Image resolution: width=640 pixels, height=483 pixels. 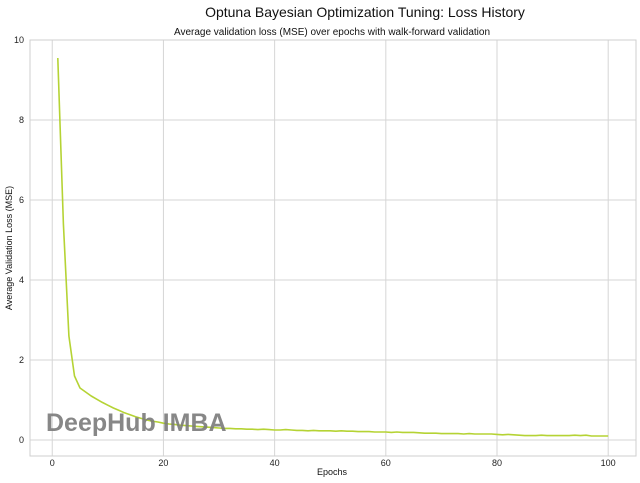 I want to click on x-tick-label: 100, so click(x=608, y=463).